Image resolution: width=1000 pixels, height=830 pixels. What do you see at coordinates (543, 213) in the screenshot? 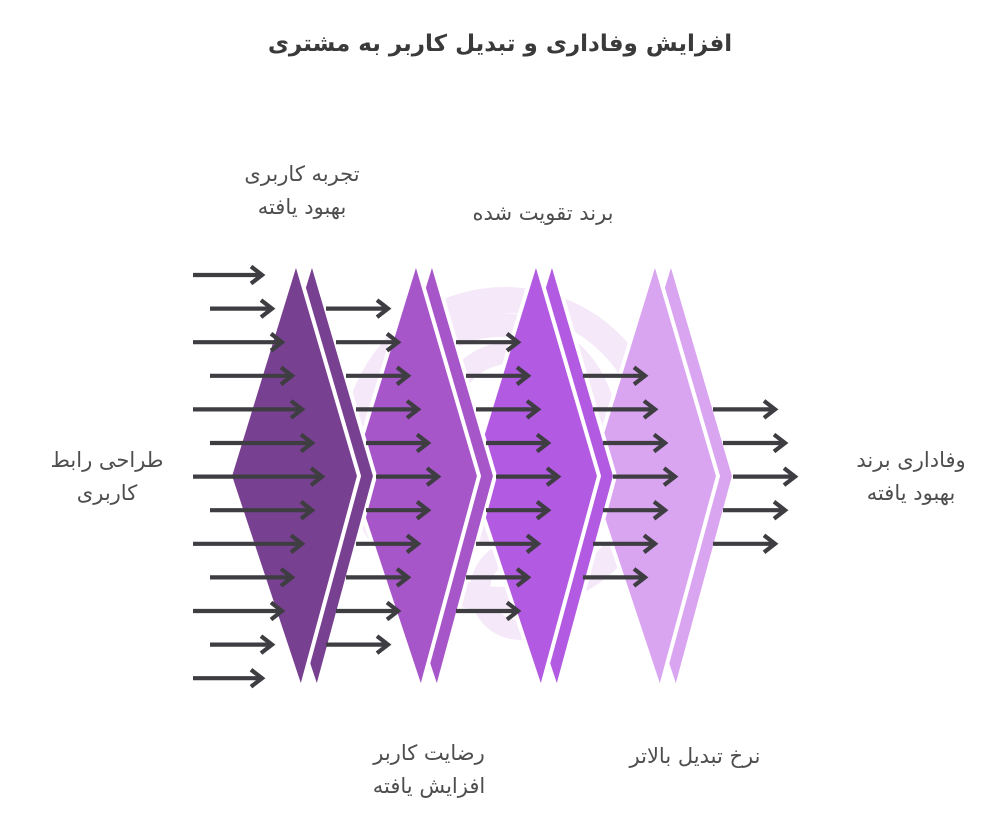
I see `label-strengthened-brand: برند تقویت شده` at bounding box center [543, 213].